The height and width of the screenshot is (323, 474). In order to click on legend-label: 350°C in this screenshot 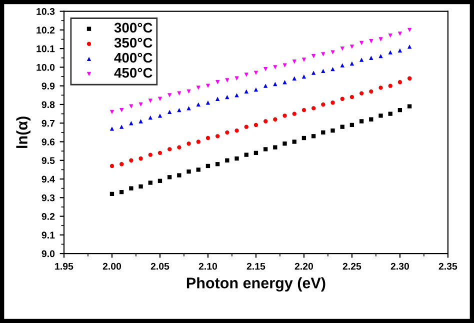, I will do `click(133, 43)`.